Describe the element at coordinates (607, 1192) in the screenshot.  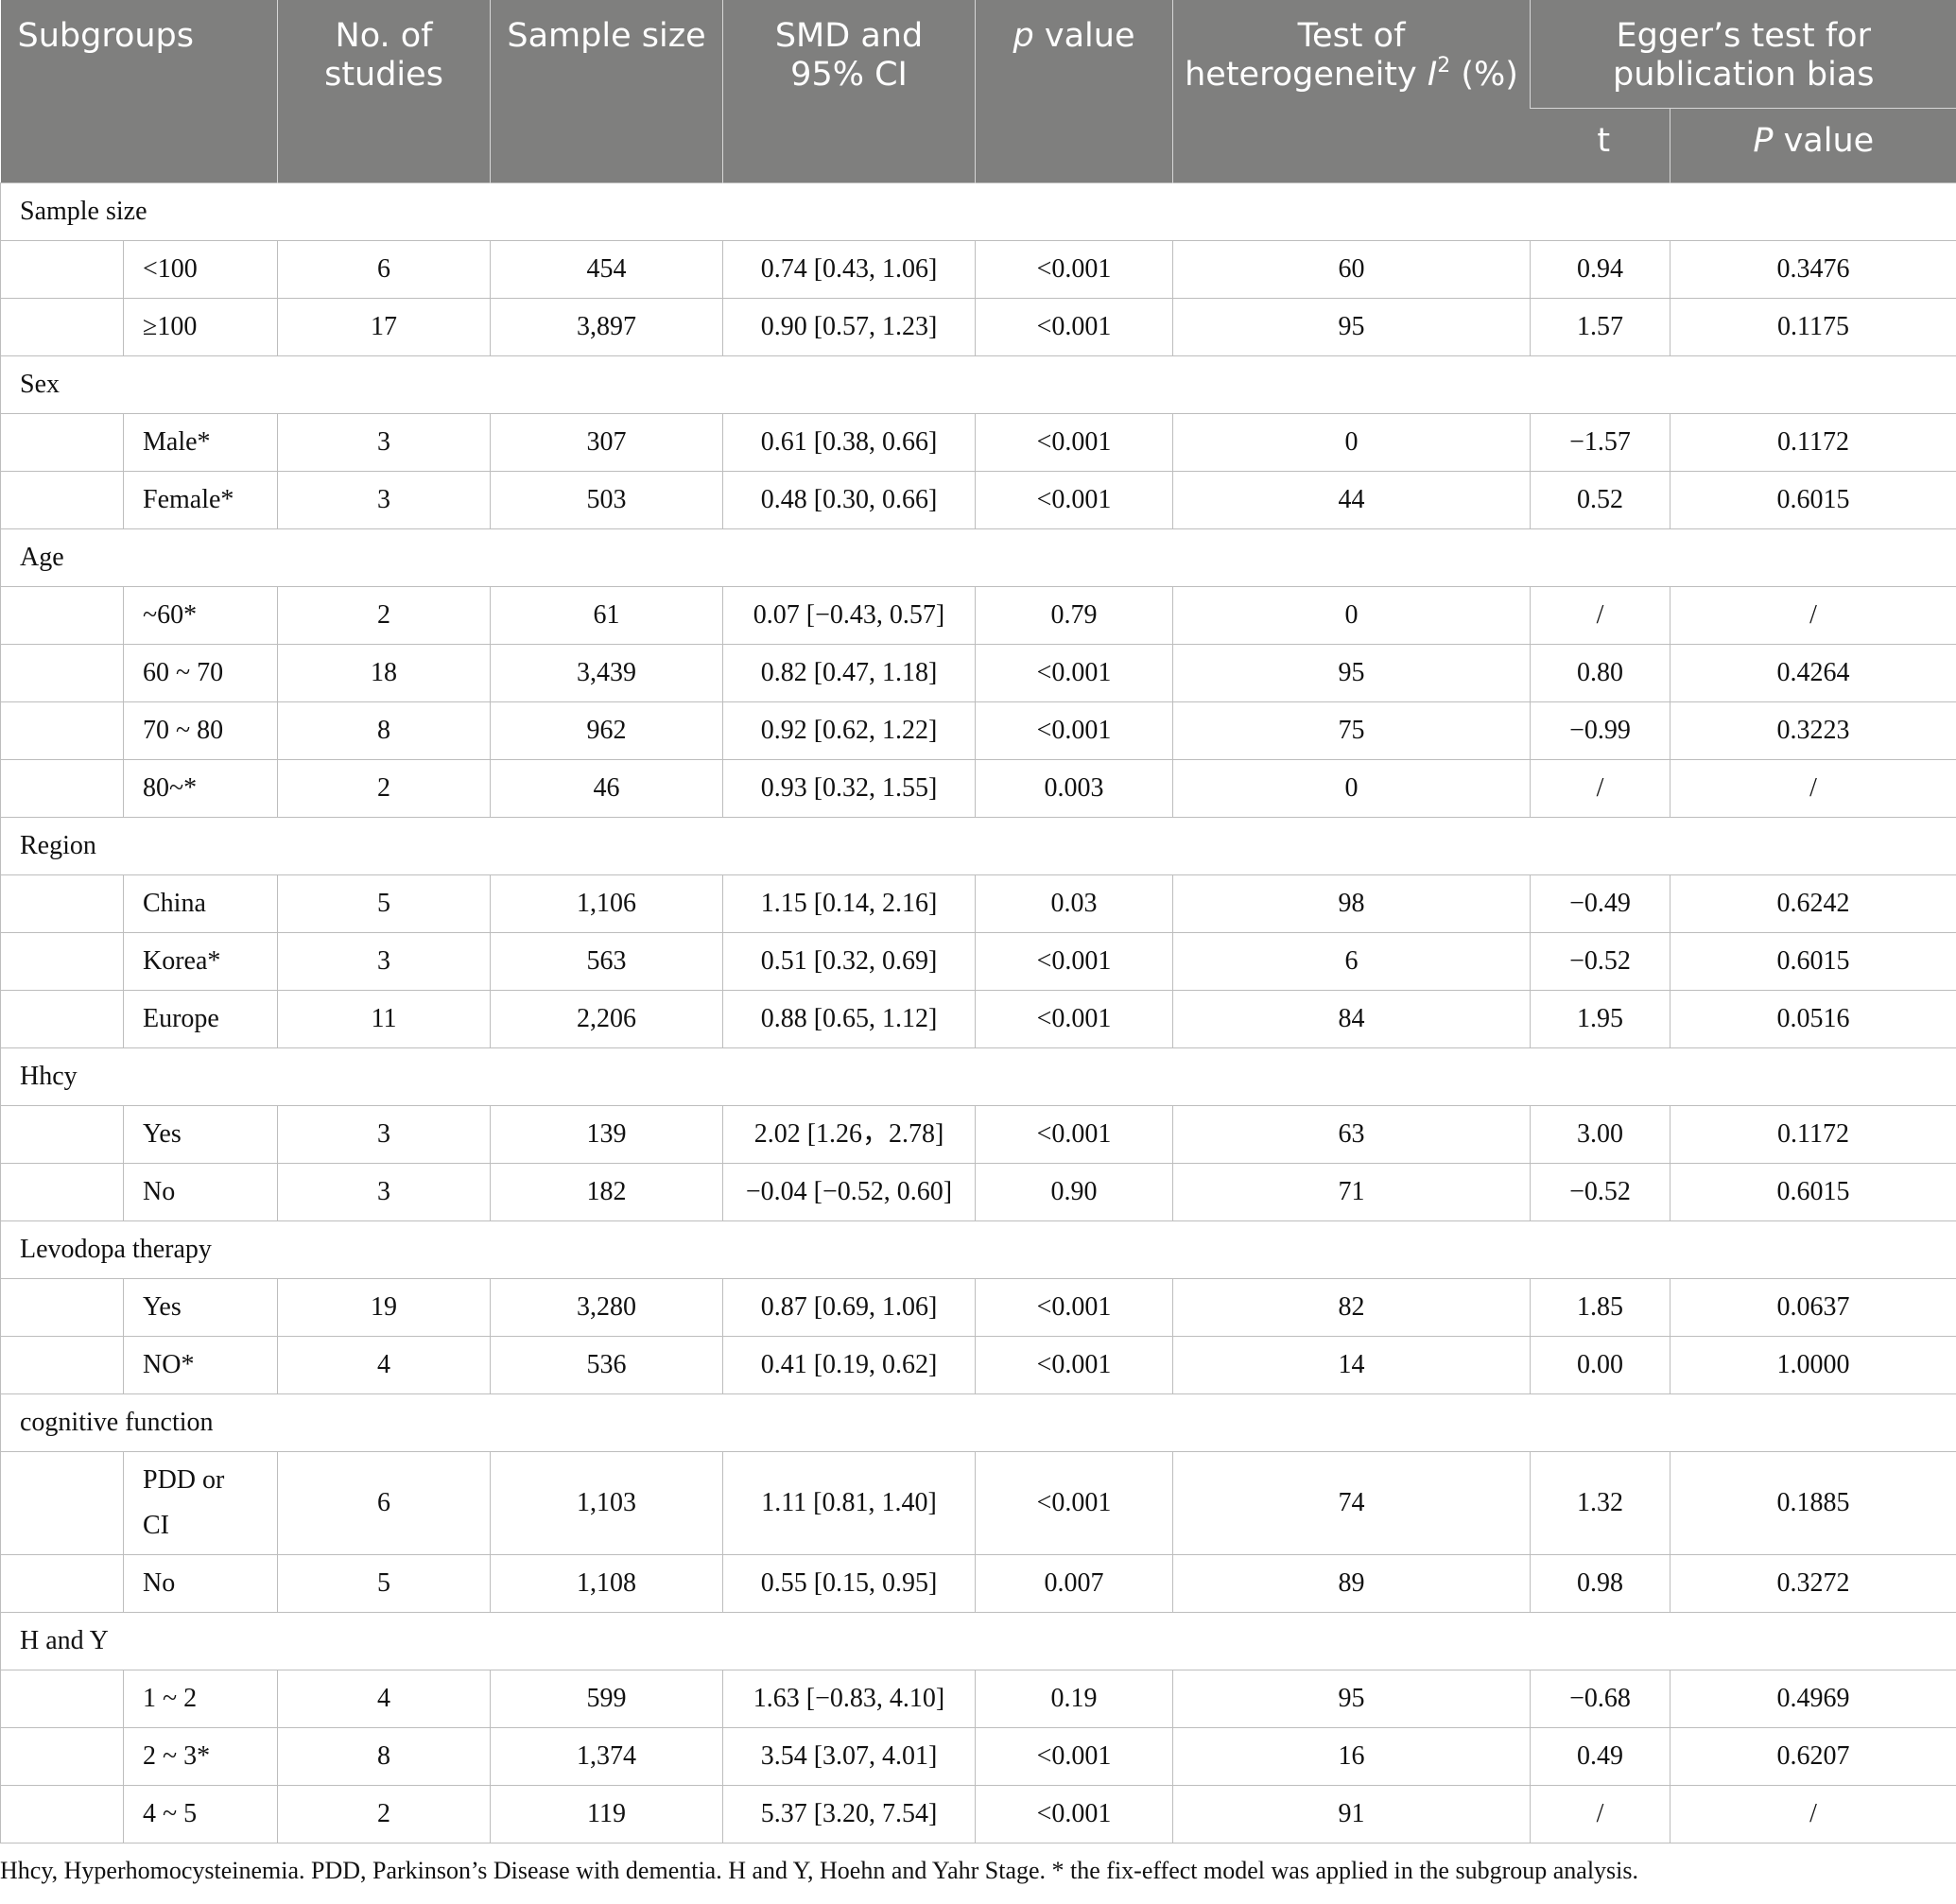
I see `sample-size-cell: 182` at that location.